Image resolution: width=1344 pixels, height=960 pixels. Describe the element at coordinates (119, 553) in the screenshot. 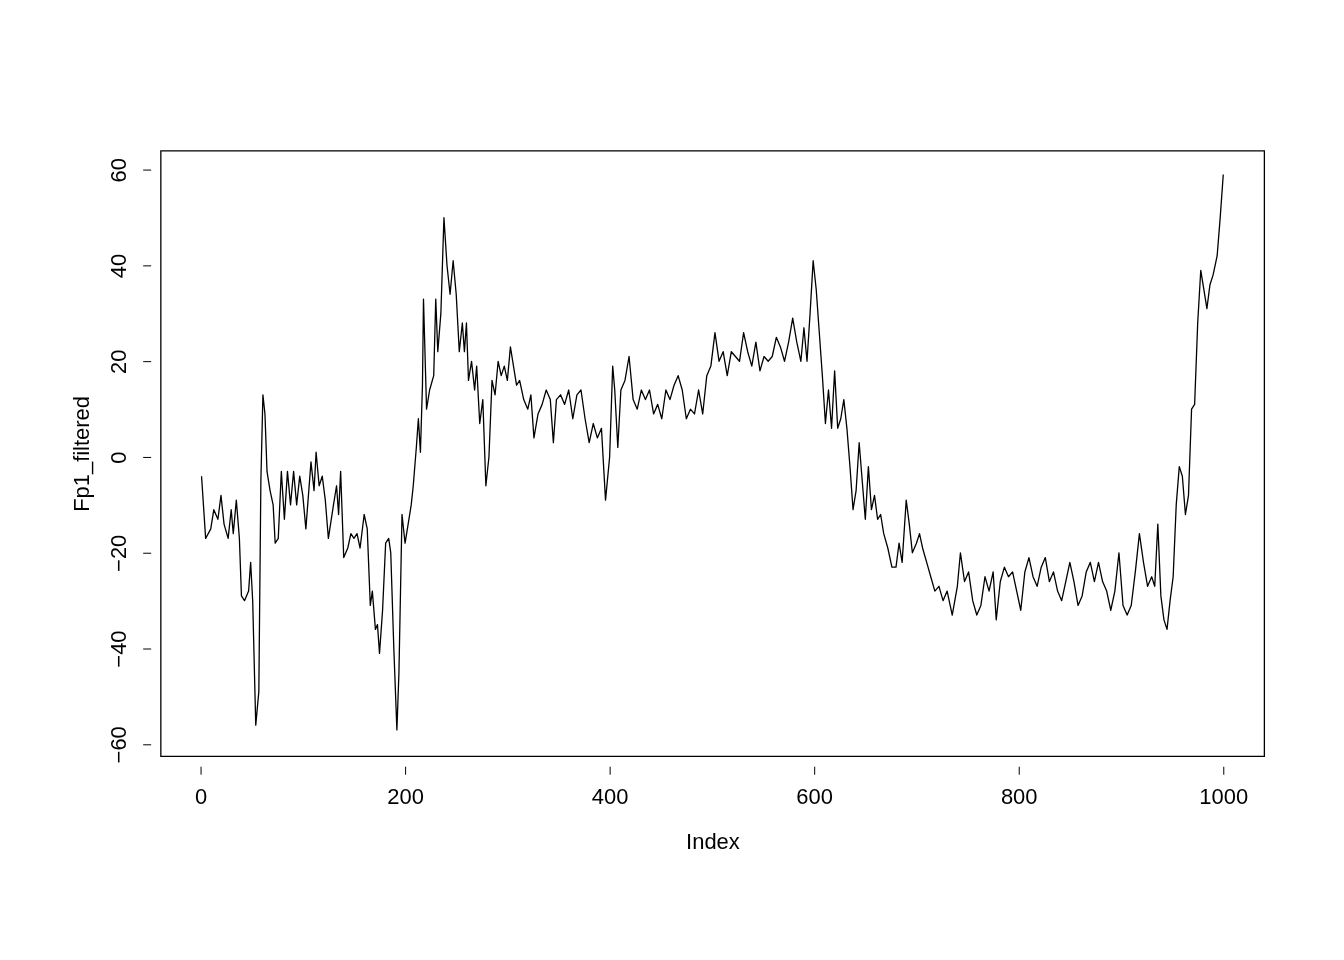

I see `y-tick-label: −20` at that location.